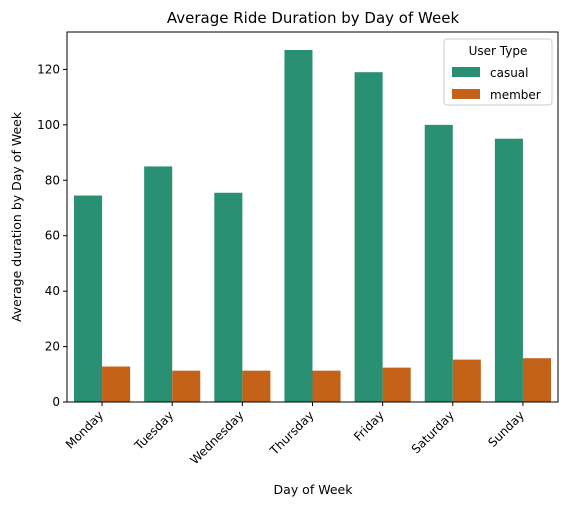 The height and width of the screenshot is (508, 571). I want to click on y-tick-label: 0, so click(56, 402).